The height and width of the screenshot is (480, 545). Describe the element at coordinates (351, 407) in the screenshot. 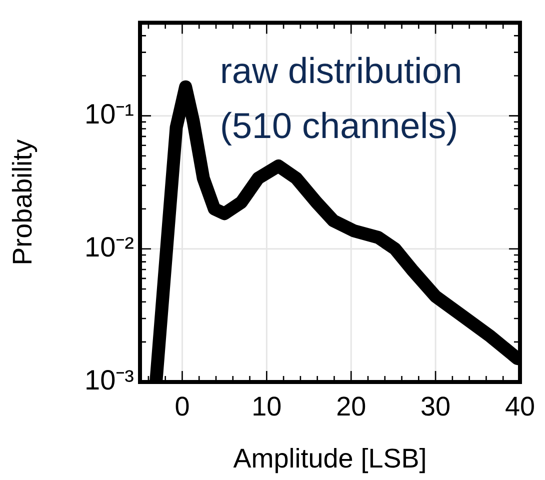

I see `x-tick-label: 20` at that location.